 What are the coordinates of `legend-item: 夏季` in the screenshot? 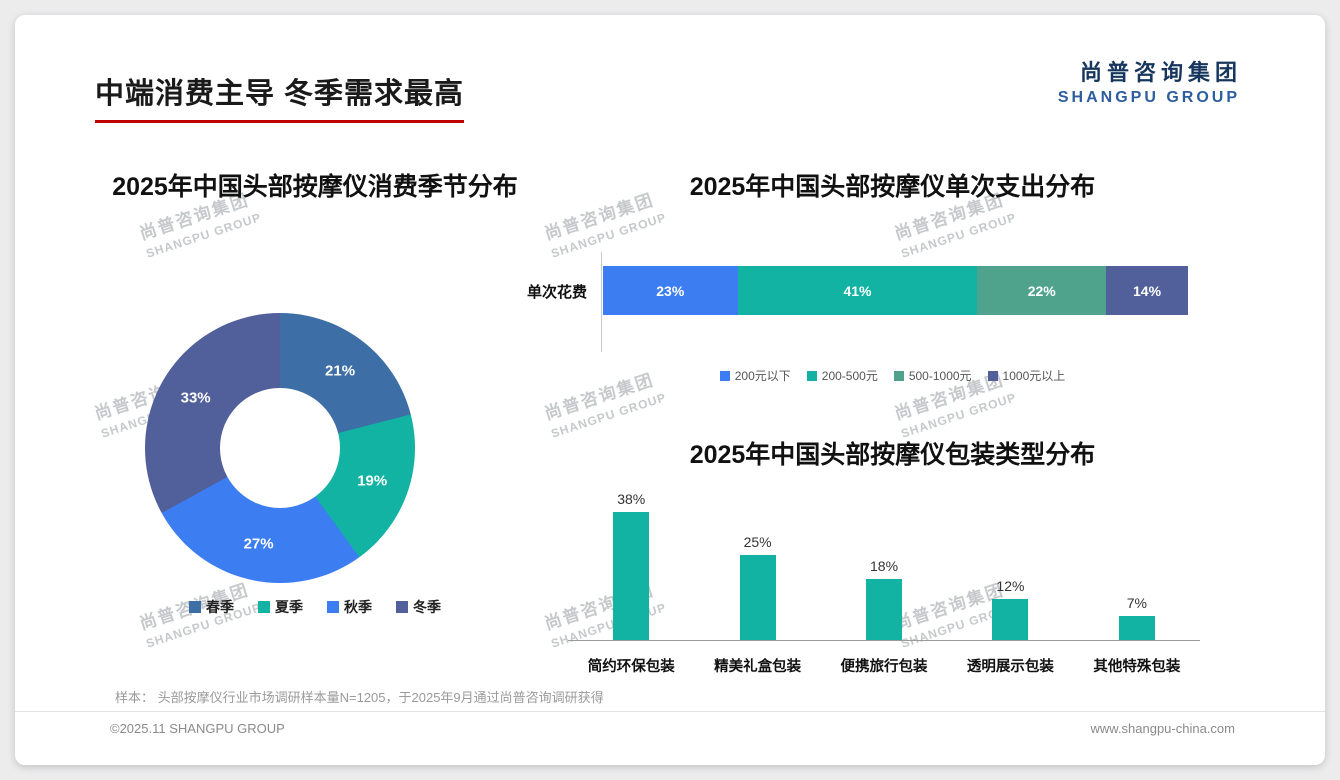 It's located at (280, 607).